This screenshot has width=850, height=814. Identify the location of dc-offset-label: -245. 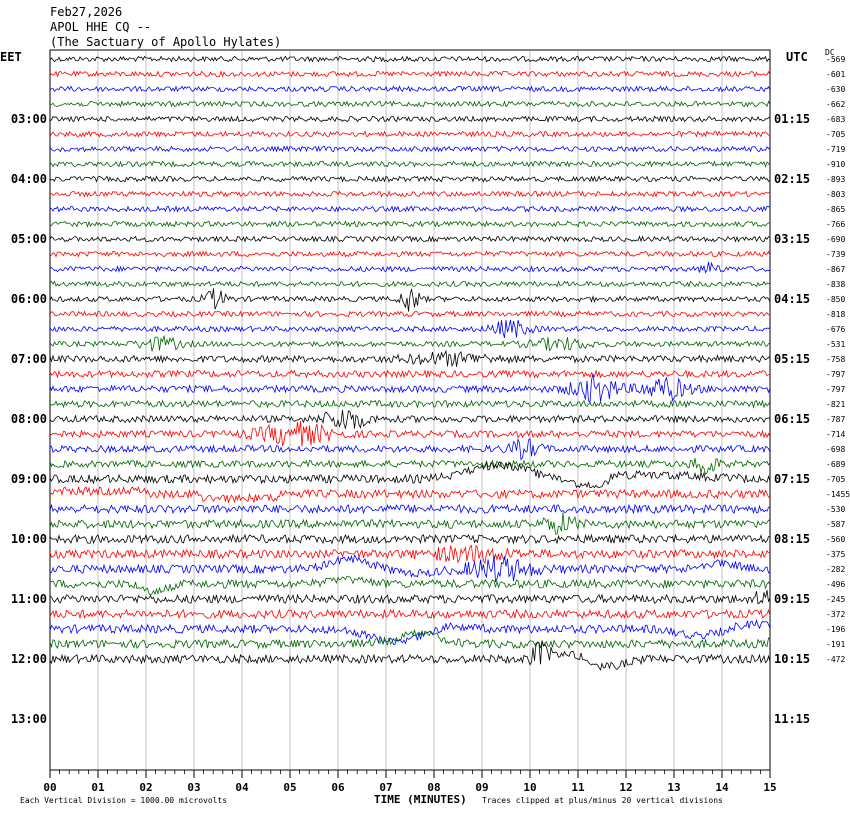
(835, 599).